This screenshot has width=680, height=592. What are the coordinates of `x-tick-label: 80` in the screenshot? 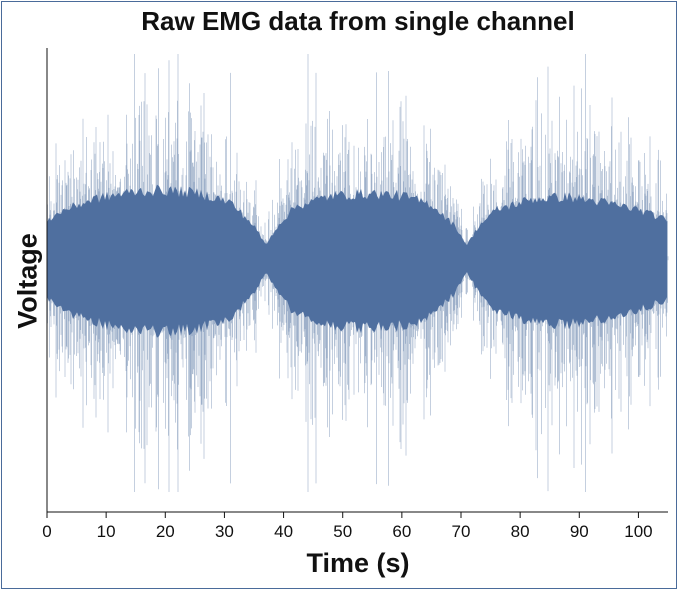 It's located at (520, 531).